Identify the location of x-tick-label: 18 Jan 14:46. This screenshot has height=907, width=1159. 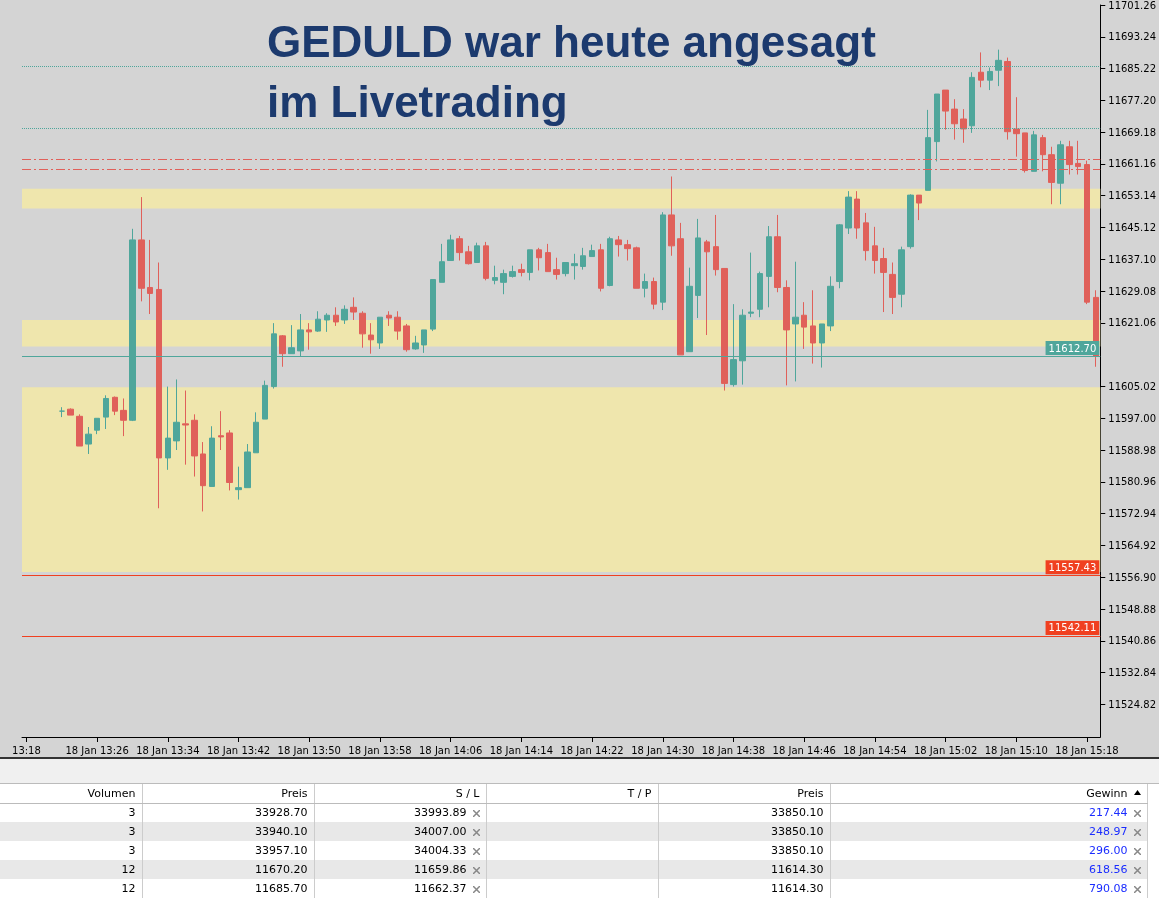
(804, 750).